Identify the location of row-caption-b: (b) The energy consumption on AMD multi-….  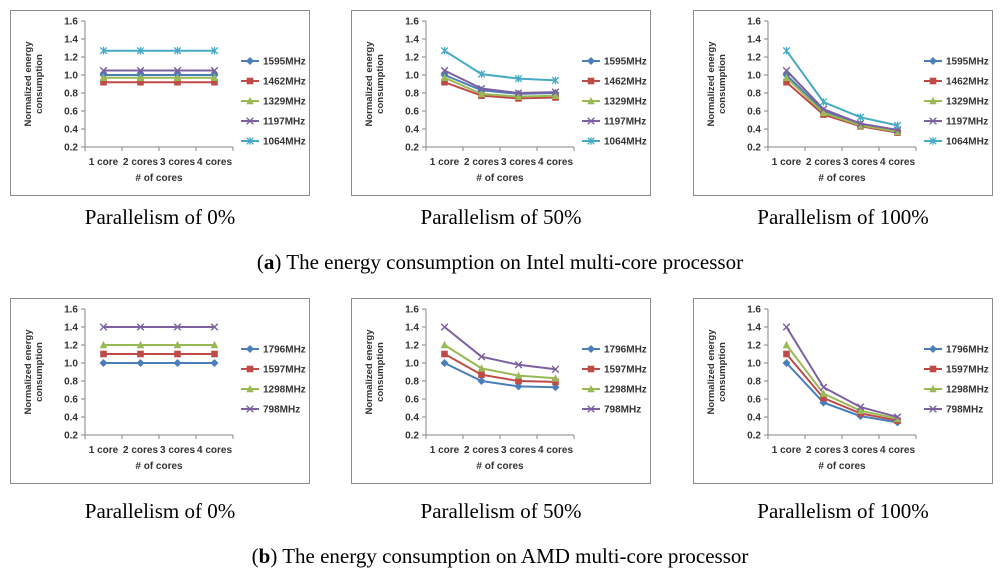
(500, 556).